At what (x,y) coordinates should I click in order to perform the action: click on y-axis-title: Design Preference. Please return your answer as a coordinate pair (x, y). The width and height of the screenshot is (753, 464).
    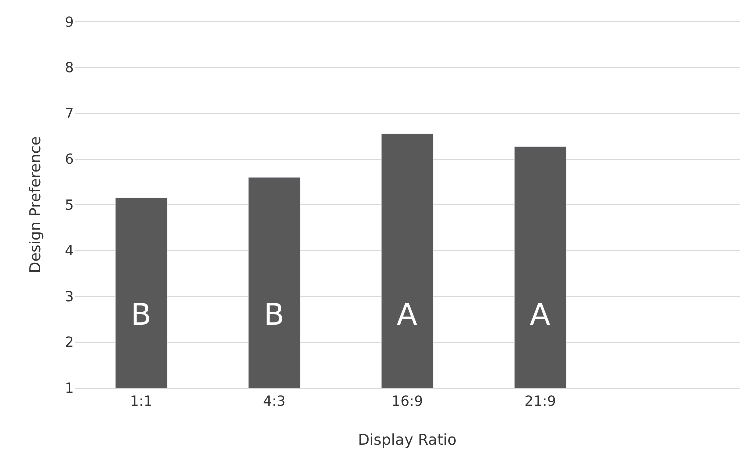
    Looking at the image, I should click on (35, 205).